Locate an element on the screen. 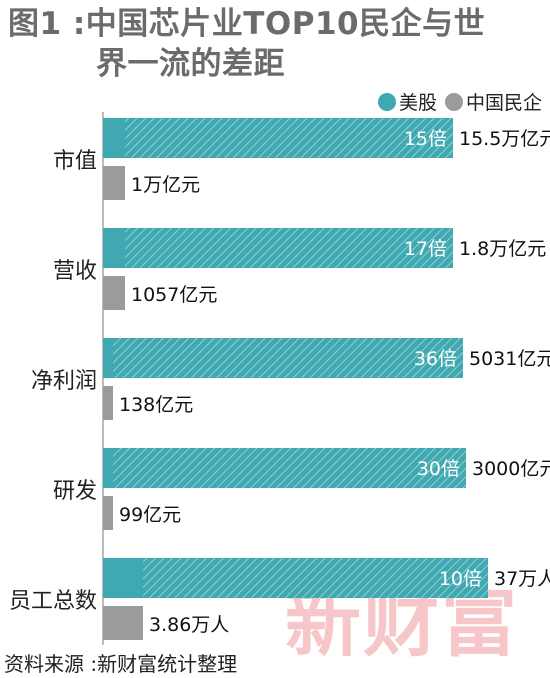 The image size is (550, 678). legend-us-swatch is located at coordinates (386, 101).